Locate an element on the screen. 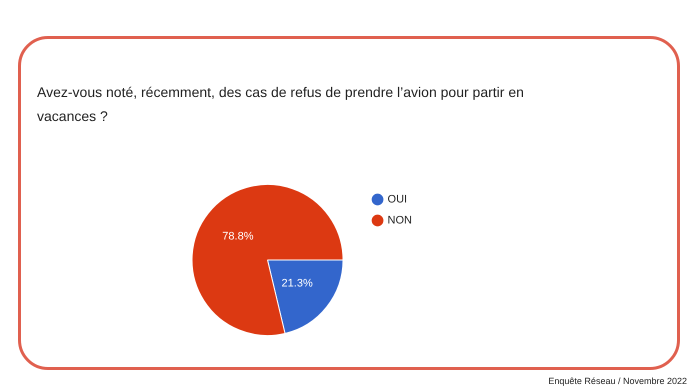 This screenshot has height=391, width=695. chart-title: Avez-vous noté, récemment, des cas de refus de prendre l’avion pour partir en vacances ? is located at coordinates (281, 104).